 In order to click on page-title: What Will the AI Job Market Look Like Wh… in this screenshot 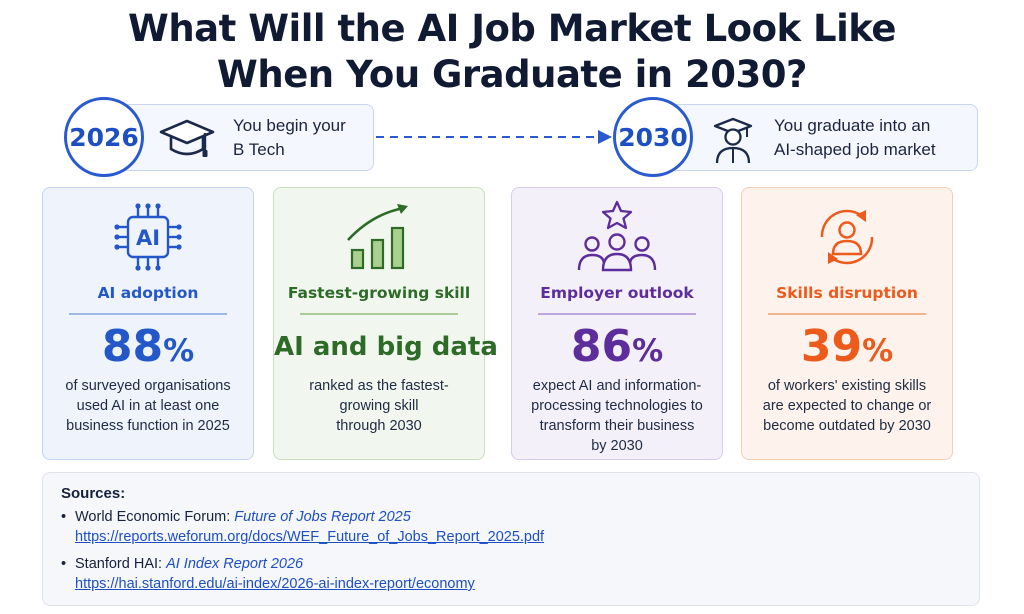, I will do `click(512, 52)`.